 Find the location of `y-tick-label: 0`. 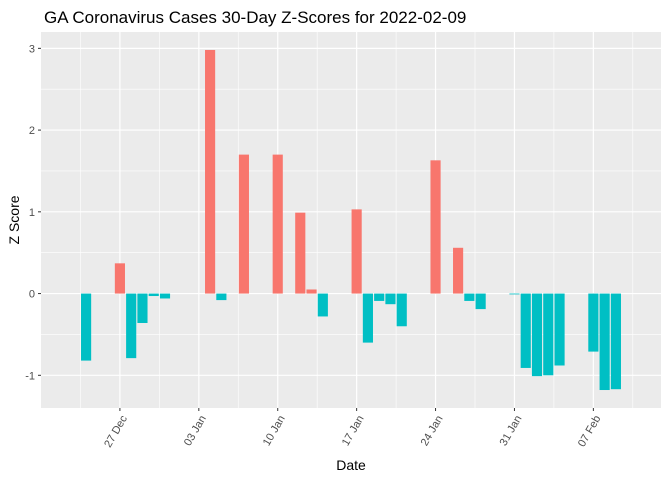

y-tick-label: 0 is located at coordinates (32, 295).